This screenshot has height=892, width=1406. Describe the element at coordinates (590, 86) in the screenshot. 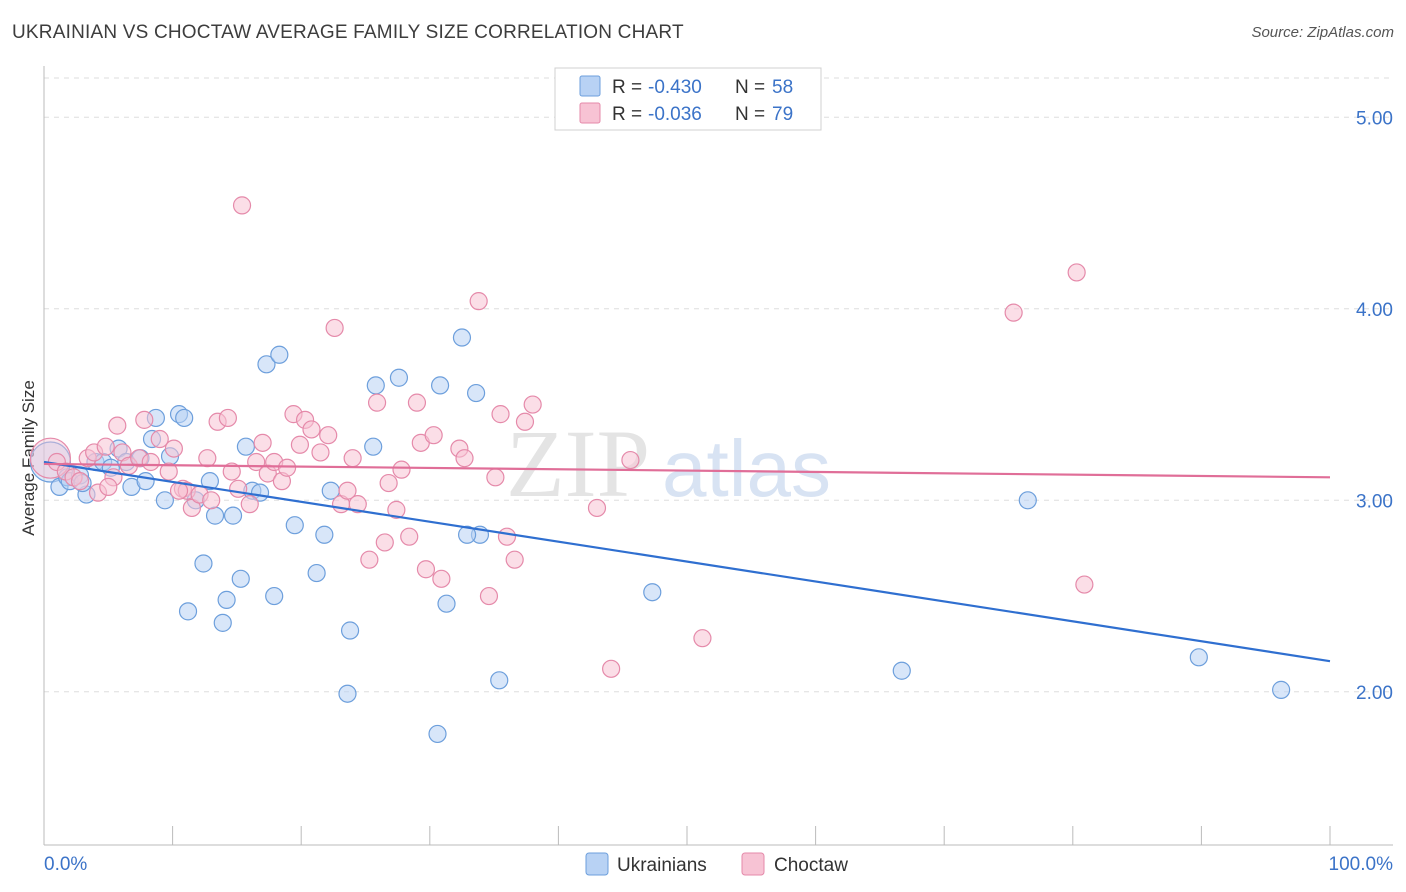

I see `ukrainians-legend-swatch` at that location.